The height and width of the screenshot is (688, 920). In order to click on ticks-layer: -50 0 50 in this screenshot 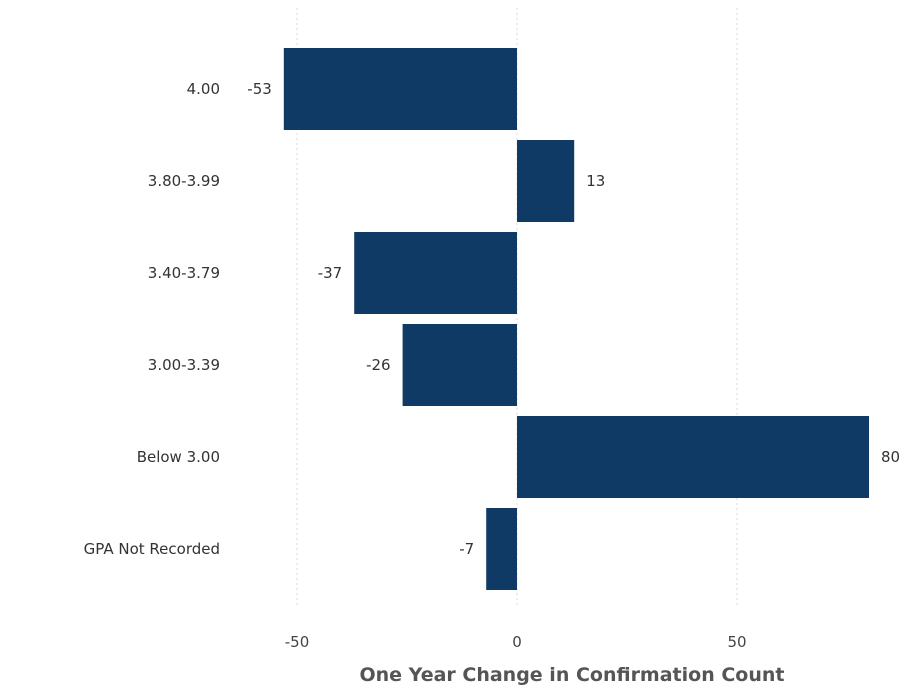, I will do `click(516, 642)`.